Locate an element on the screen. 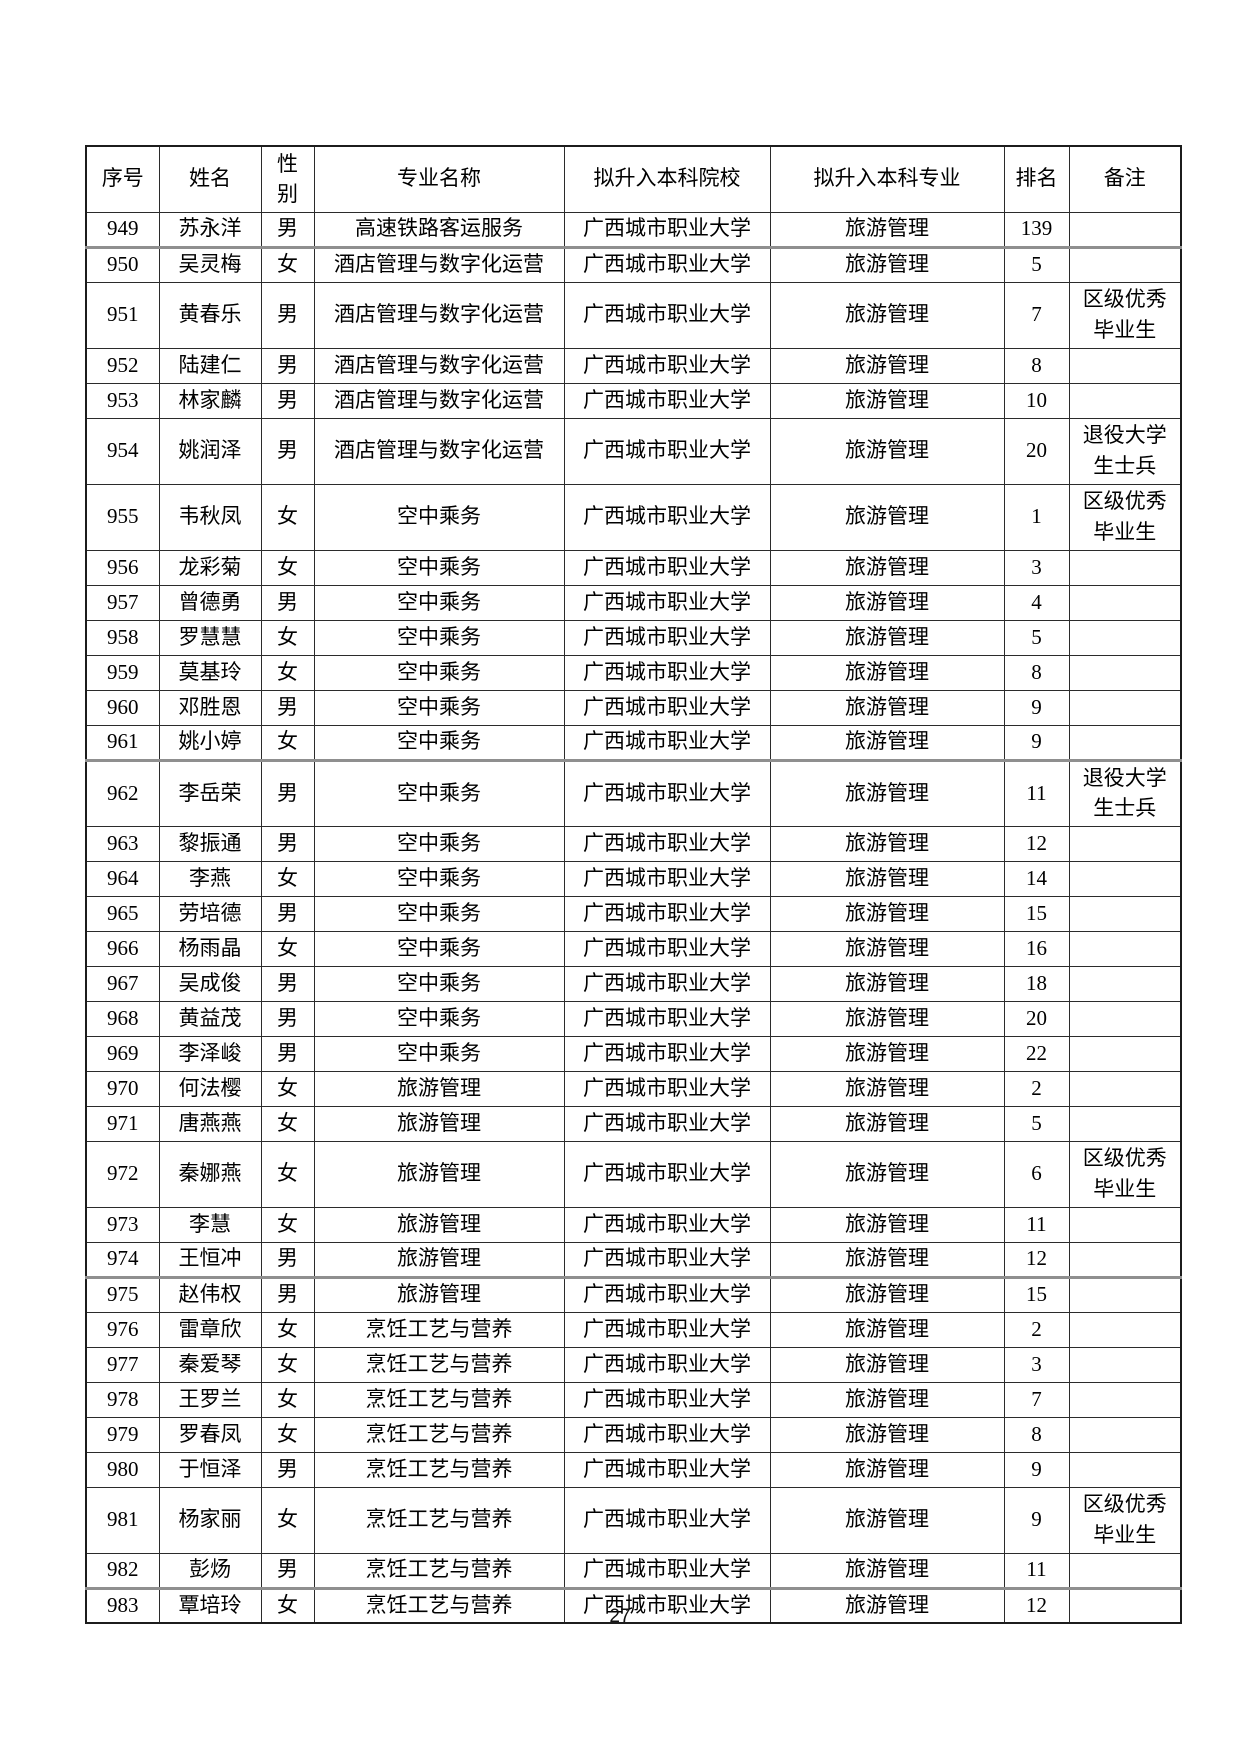 This screenshot has width=1240, height=1754. cell-name-text: 李岳荣 is located at coordinates (210, 792).